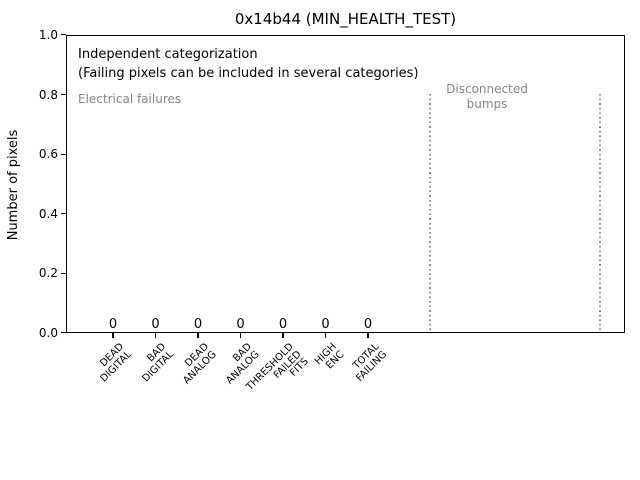 The image size is (640, 480). What do you see at coordinates (13, 185) in the screenshot?
I see `y-axis-label: Number of pixels` at bounding box center [13, 185].